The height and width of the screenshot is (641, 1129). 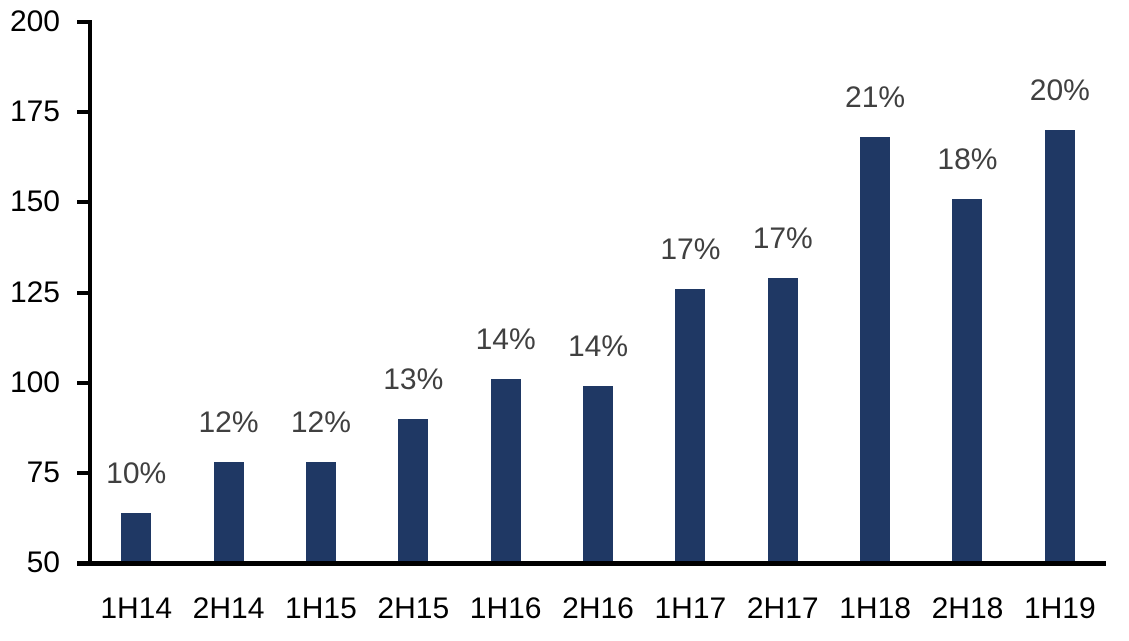 What do you see at coordinates (967, 608) in the screenshot?
I see `x-tick-label: 2H18` at bounding box center [967, 608].